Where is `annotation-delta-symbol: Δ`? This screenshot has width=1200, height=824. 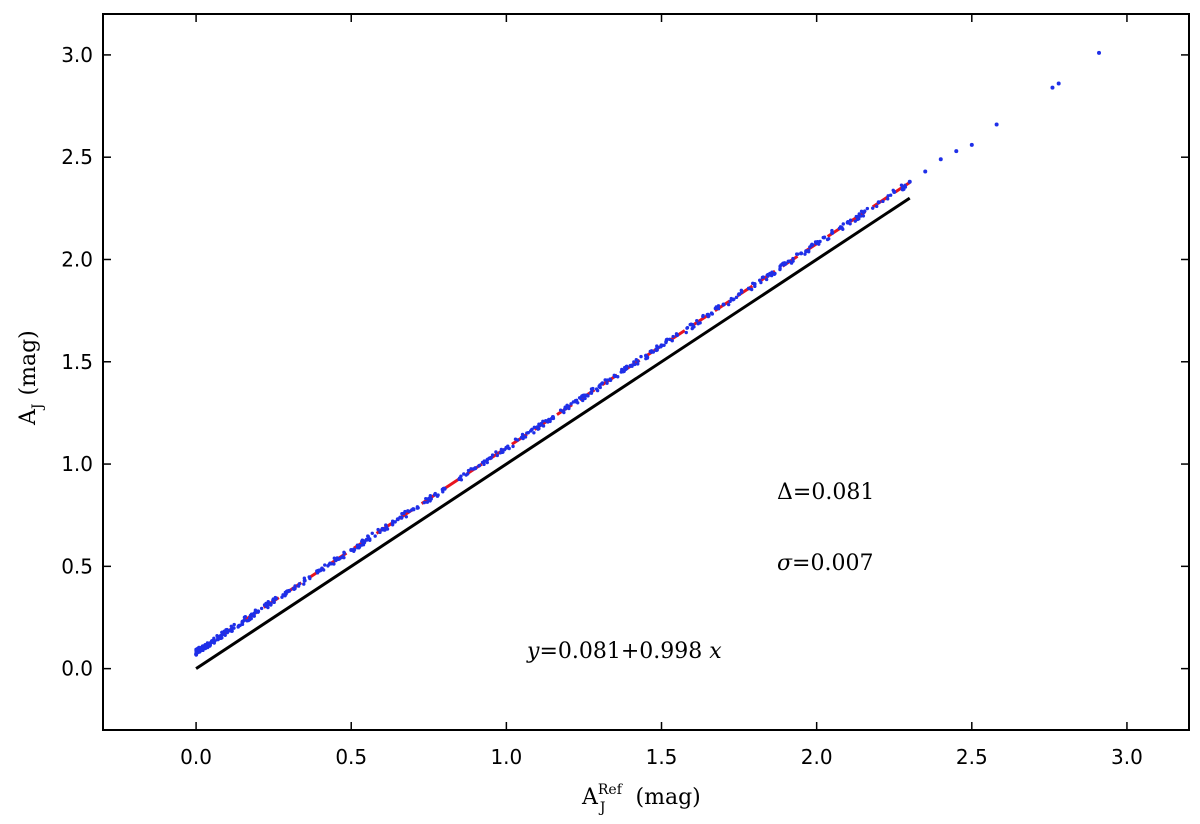
annotation-delta-symbol: Δ is located at coordinates (785, 492).